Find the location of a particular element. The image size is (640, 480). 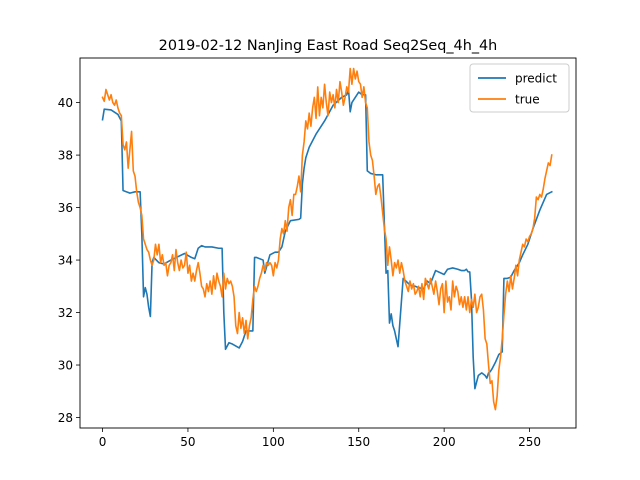

x-axis: 0 50 100 150 200 250 is located at coordinates (320, 438).